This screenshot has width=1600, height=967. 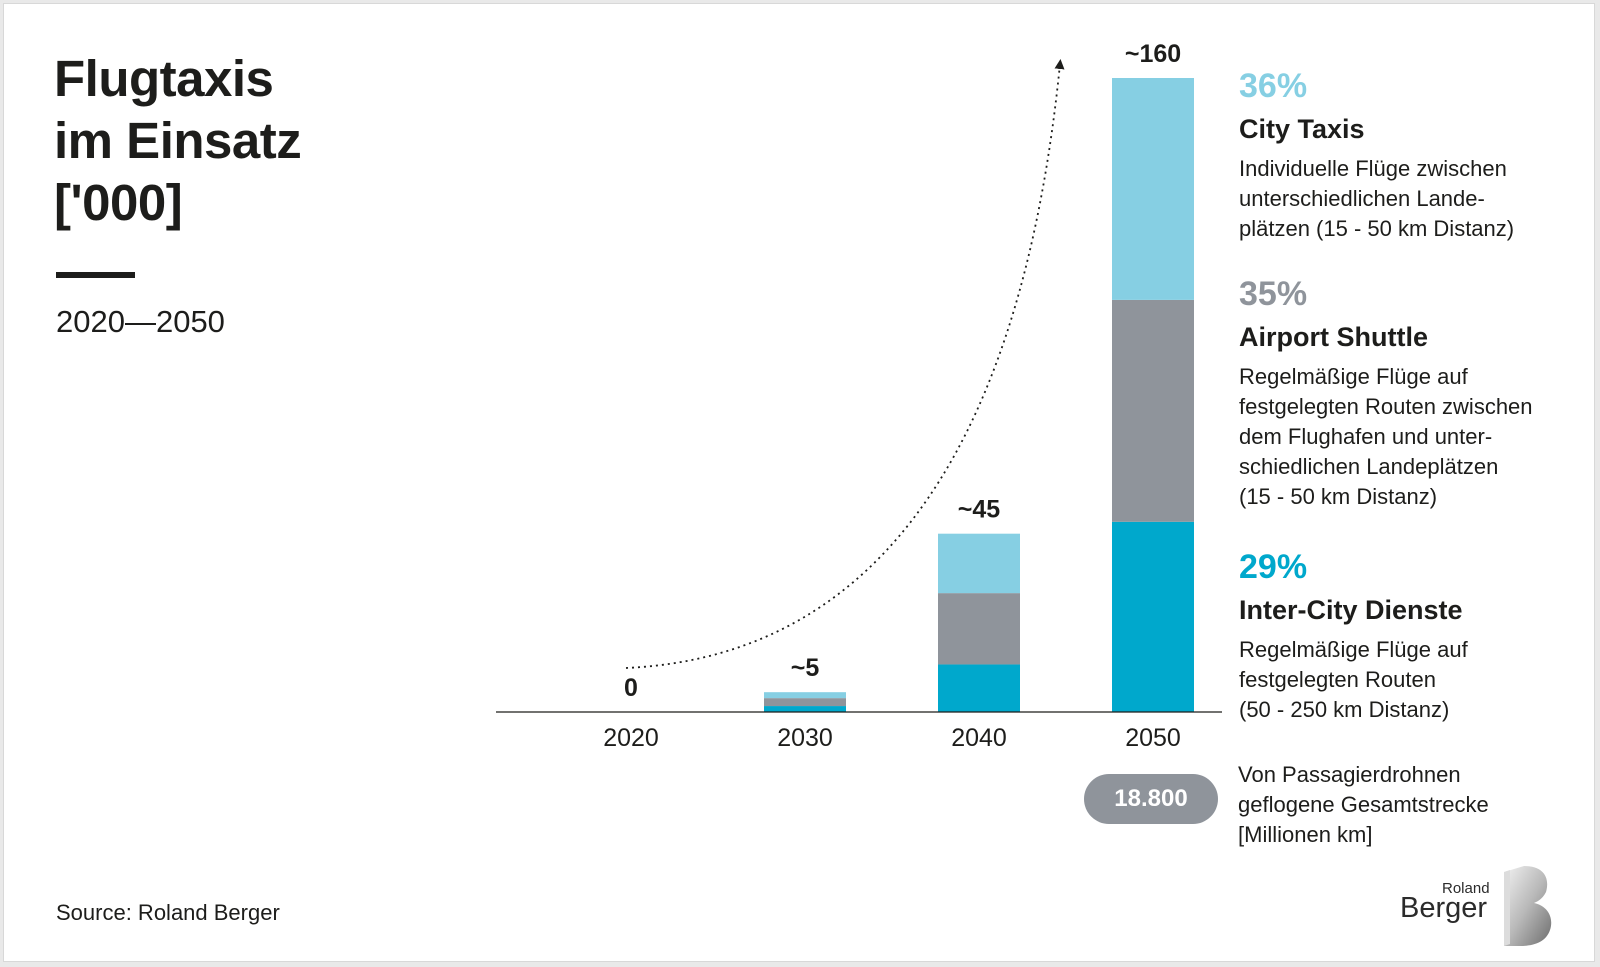 I want to click on distance-desc-line: Von Passagierdrohnen, so click(x=1349, y=774).